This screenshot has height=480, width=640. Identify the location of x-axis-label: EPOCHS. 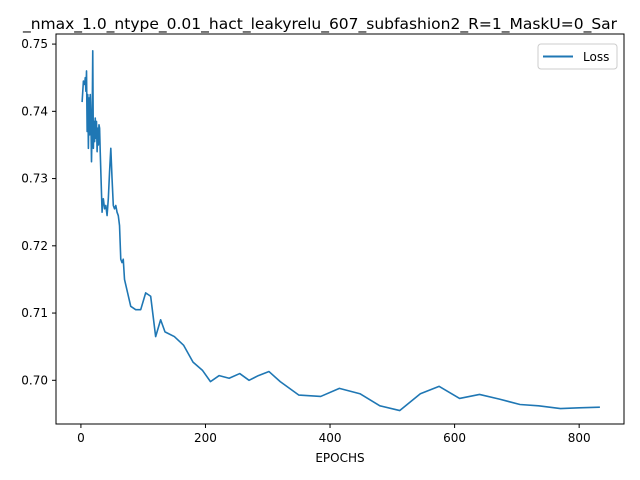
(339, 458).